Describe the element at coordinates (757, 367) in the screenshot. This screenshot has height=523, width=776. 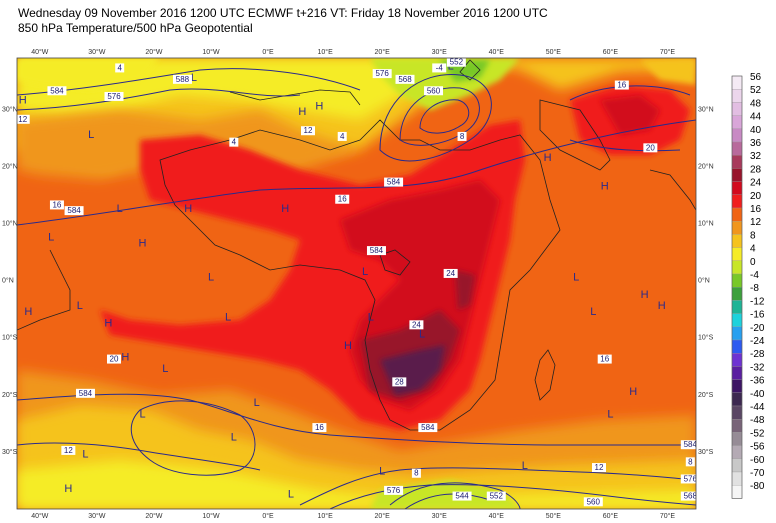
I see `legend-label: -32` at that location.